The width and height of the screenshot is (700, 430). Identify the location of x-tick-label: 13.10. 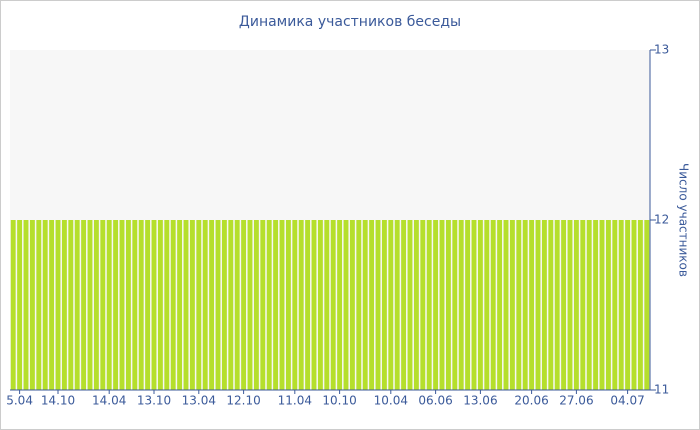
(154, 401).